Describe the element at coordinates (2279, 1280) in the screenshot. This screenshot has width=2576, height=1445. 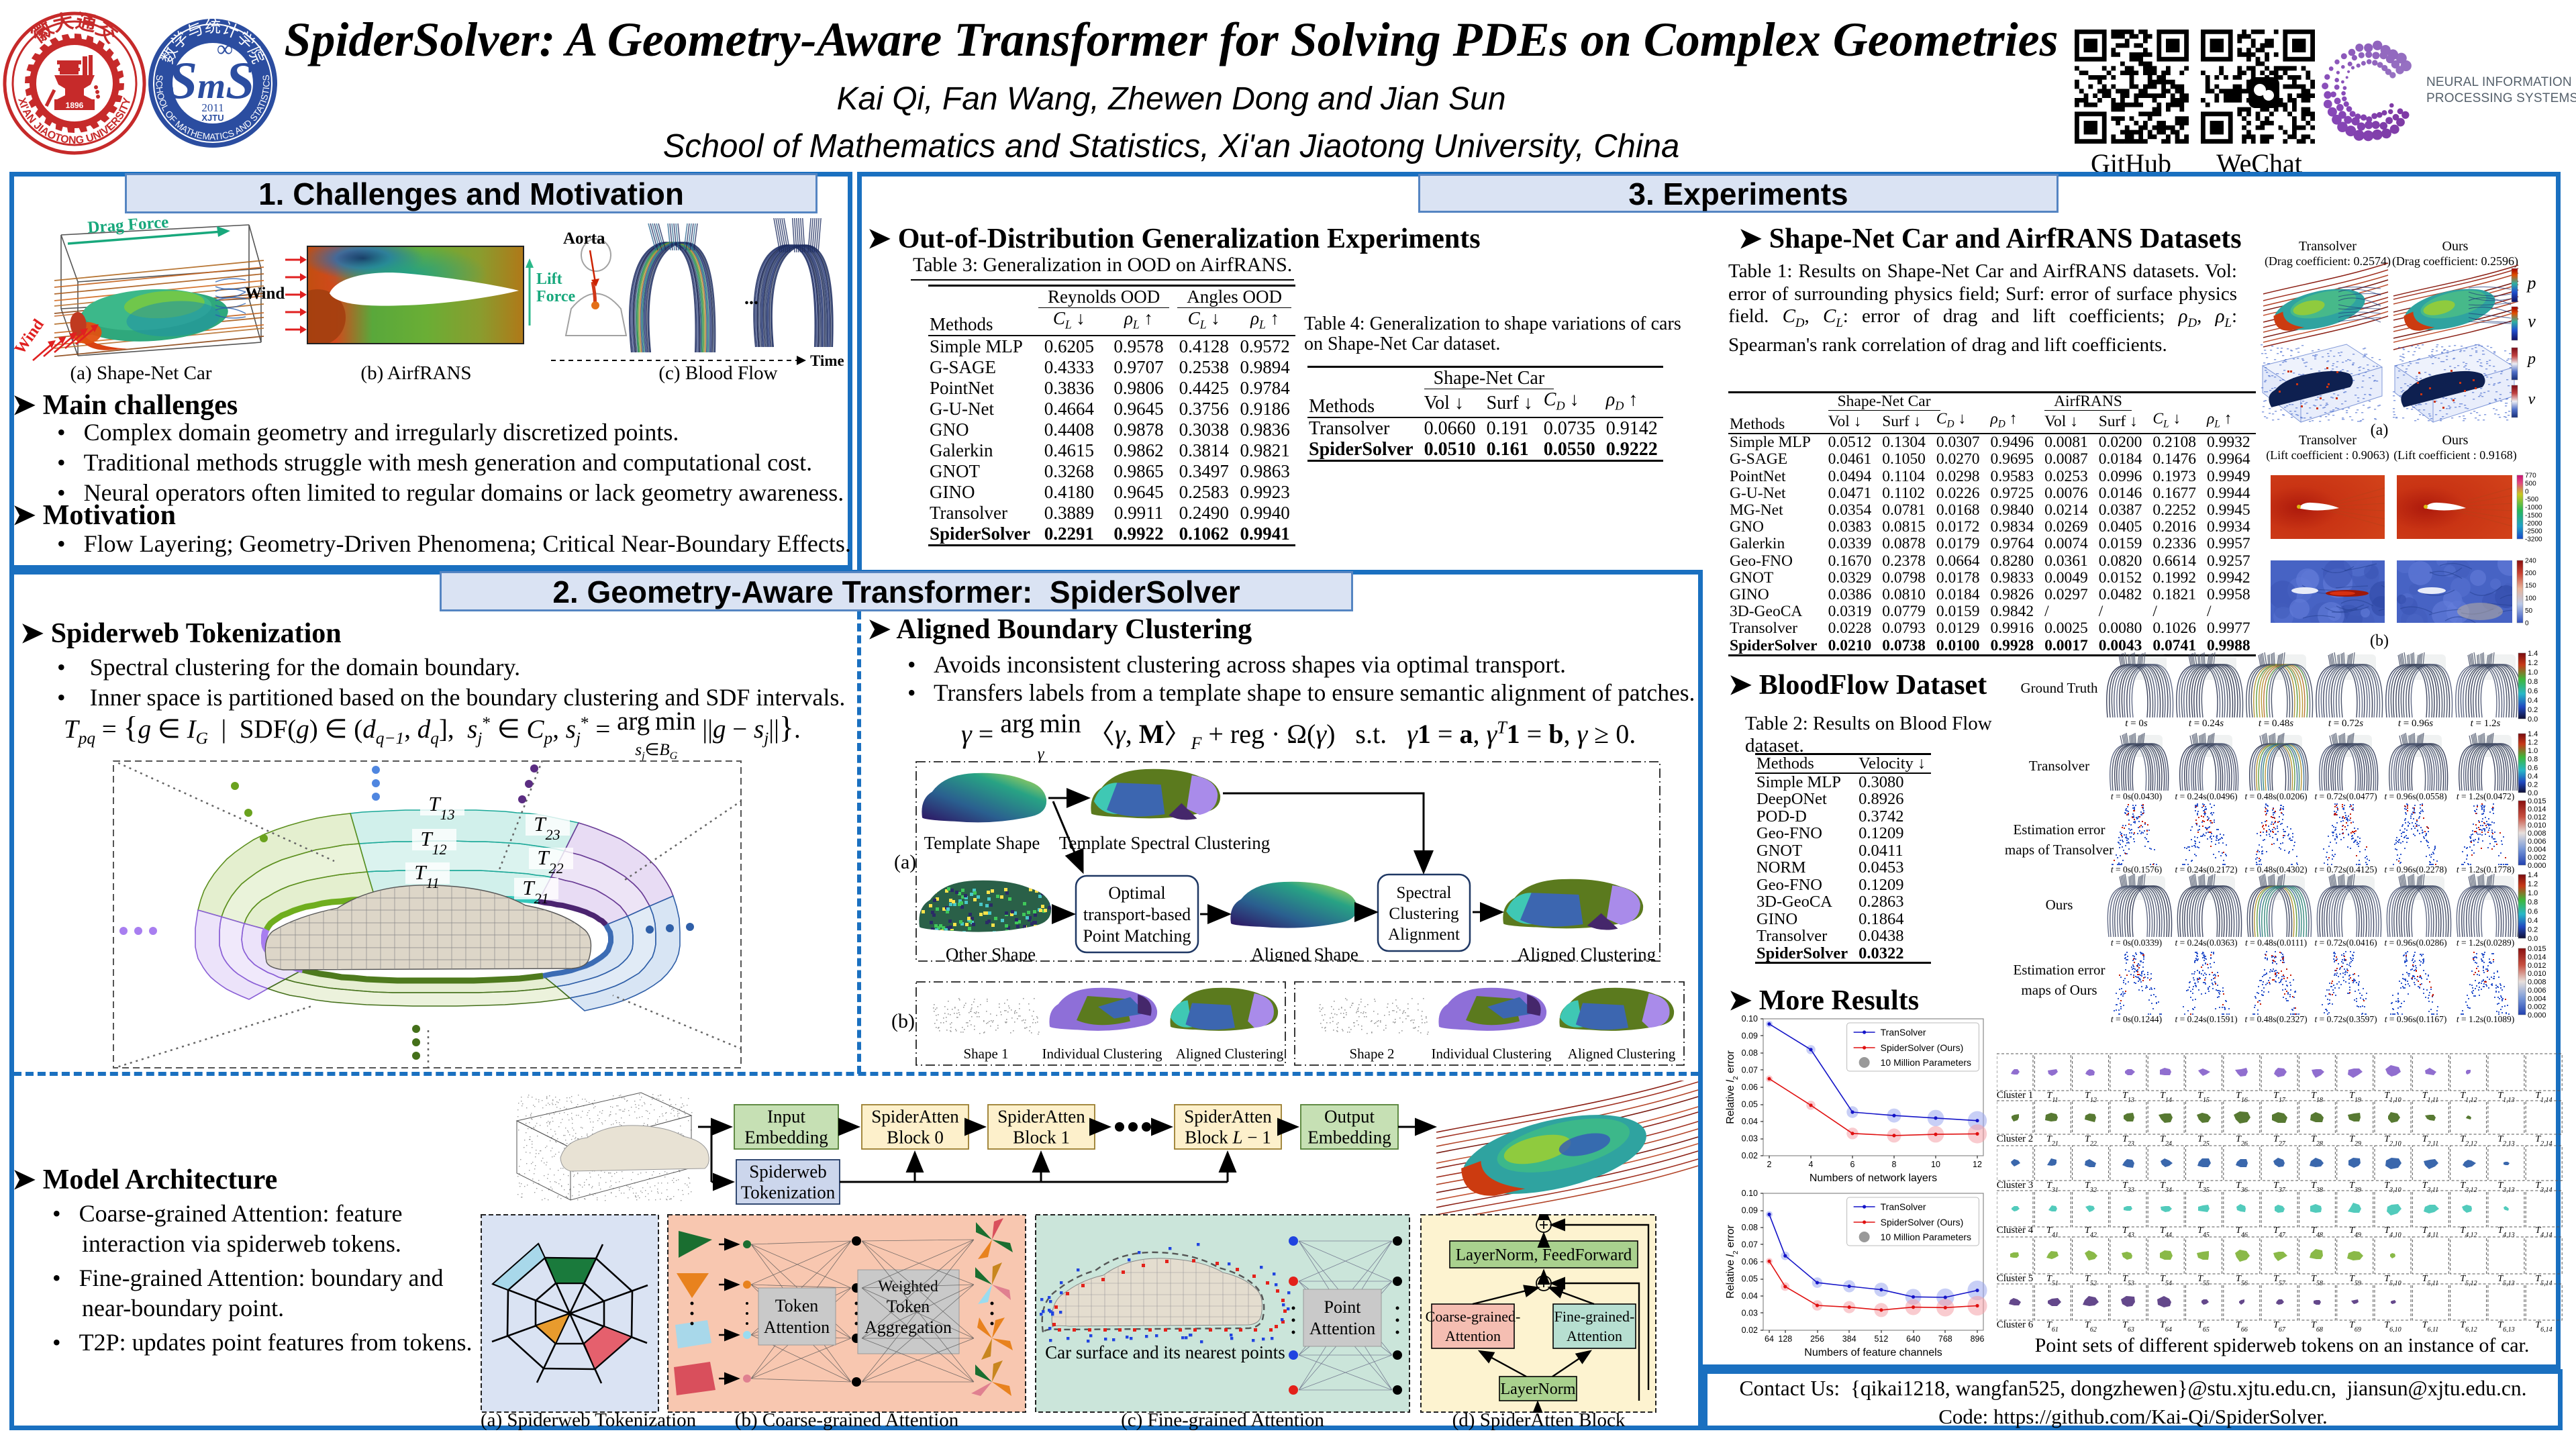
I see `svg-text: T57` at that location.